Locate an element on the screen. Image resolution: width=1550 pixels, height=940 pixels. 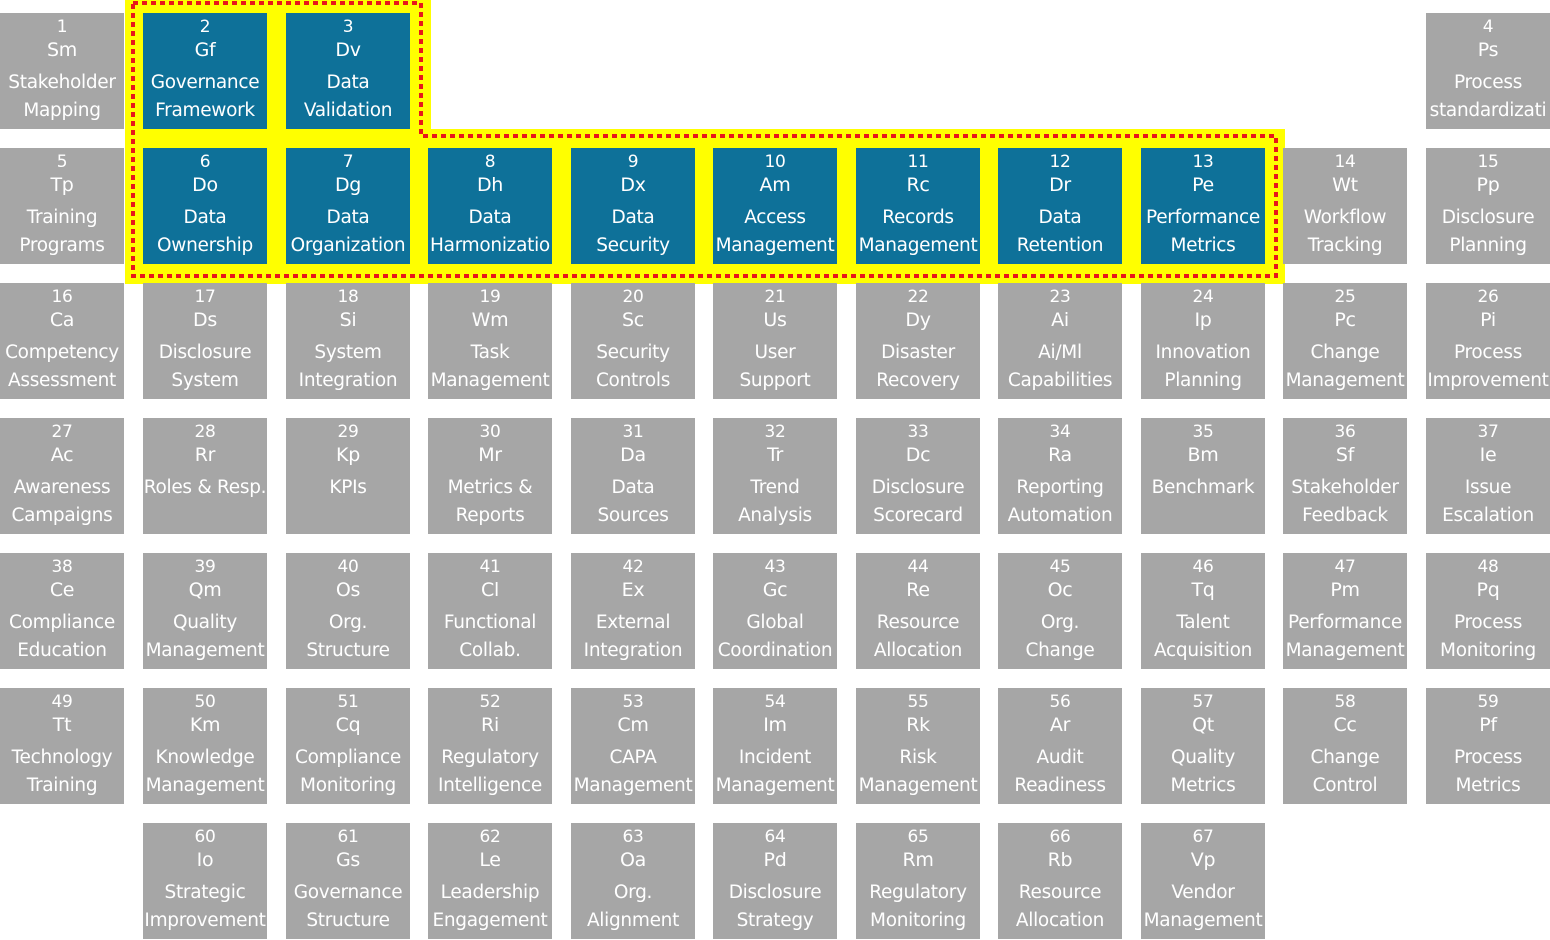
tile-number: 7 is located at coordinates (348, 162).